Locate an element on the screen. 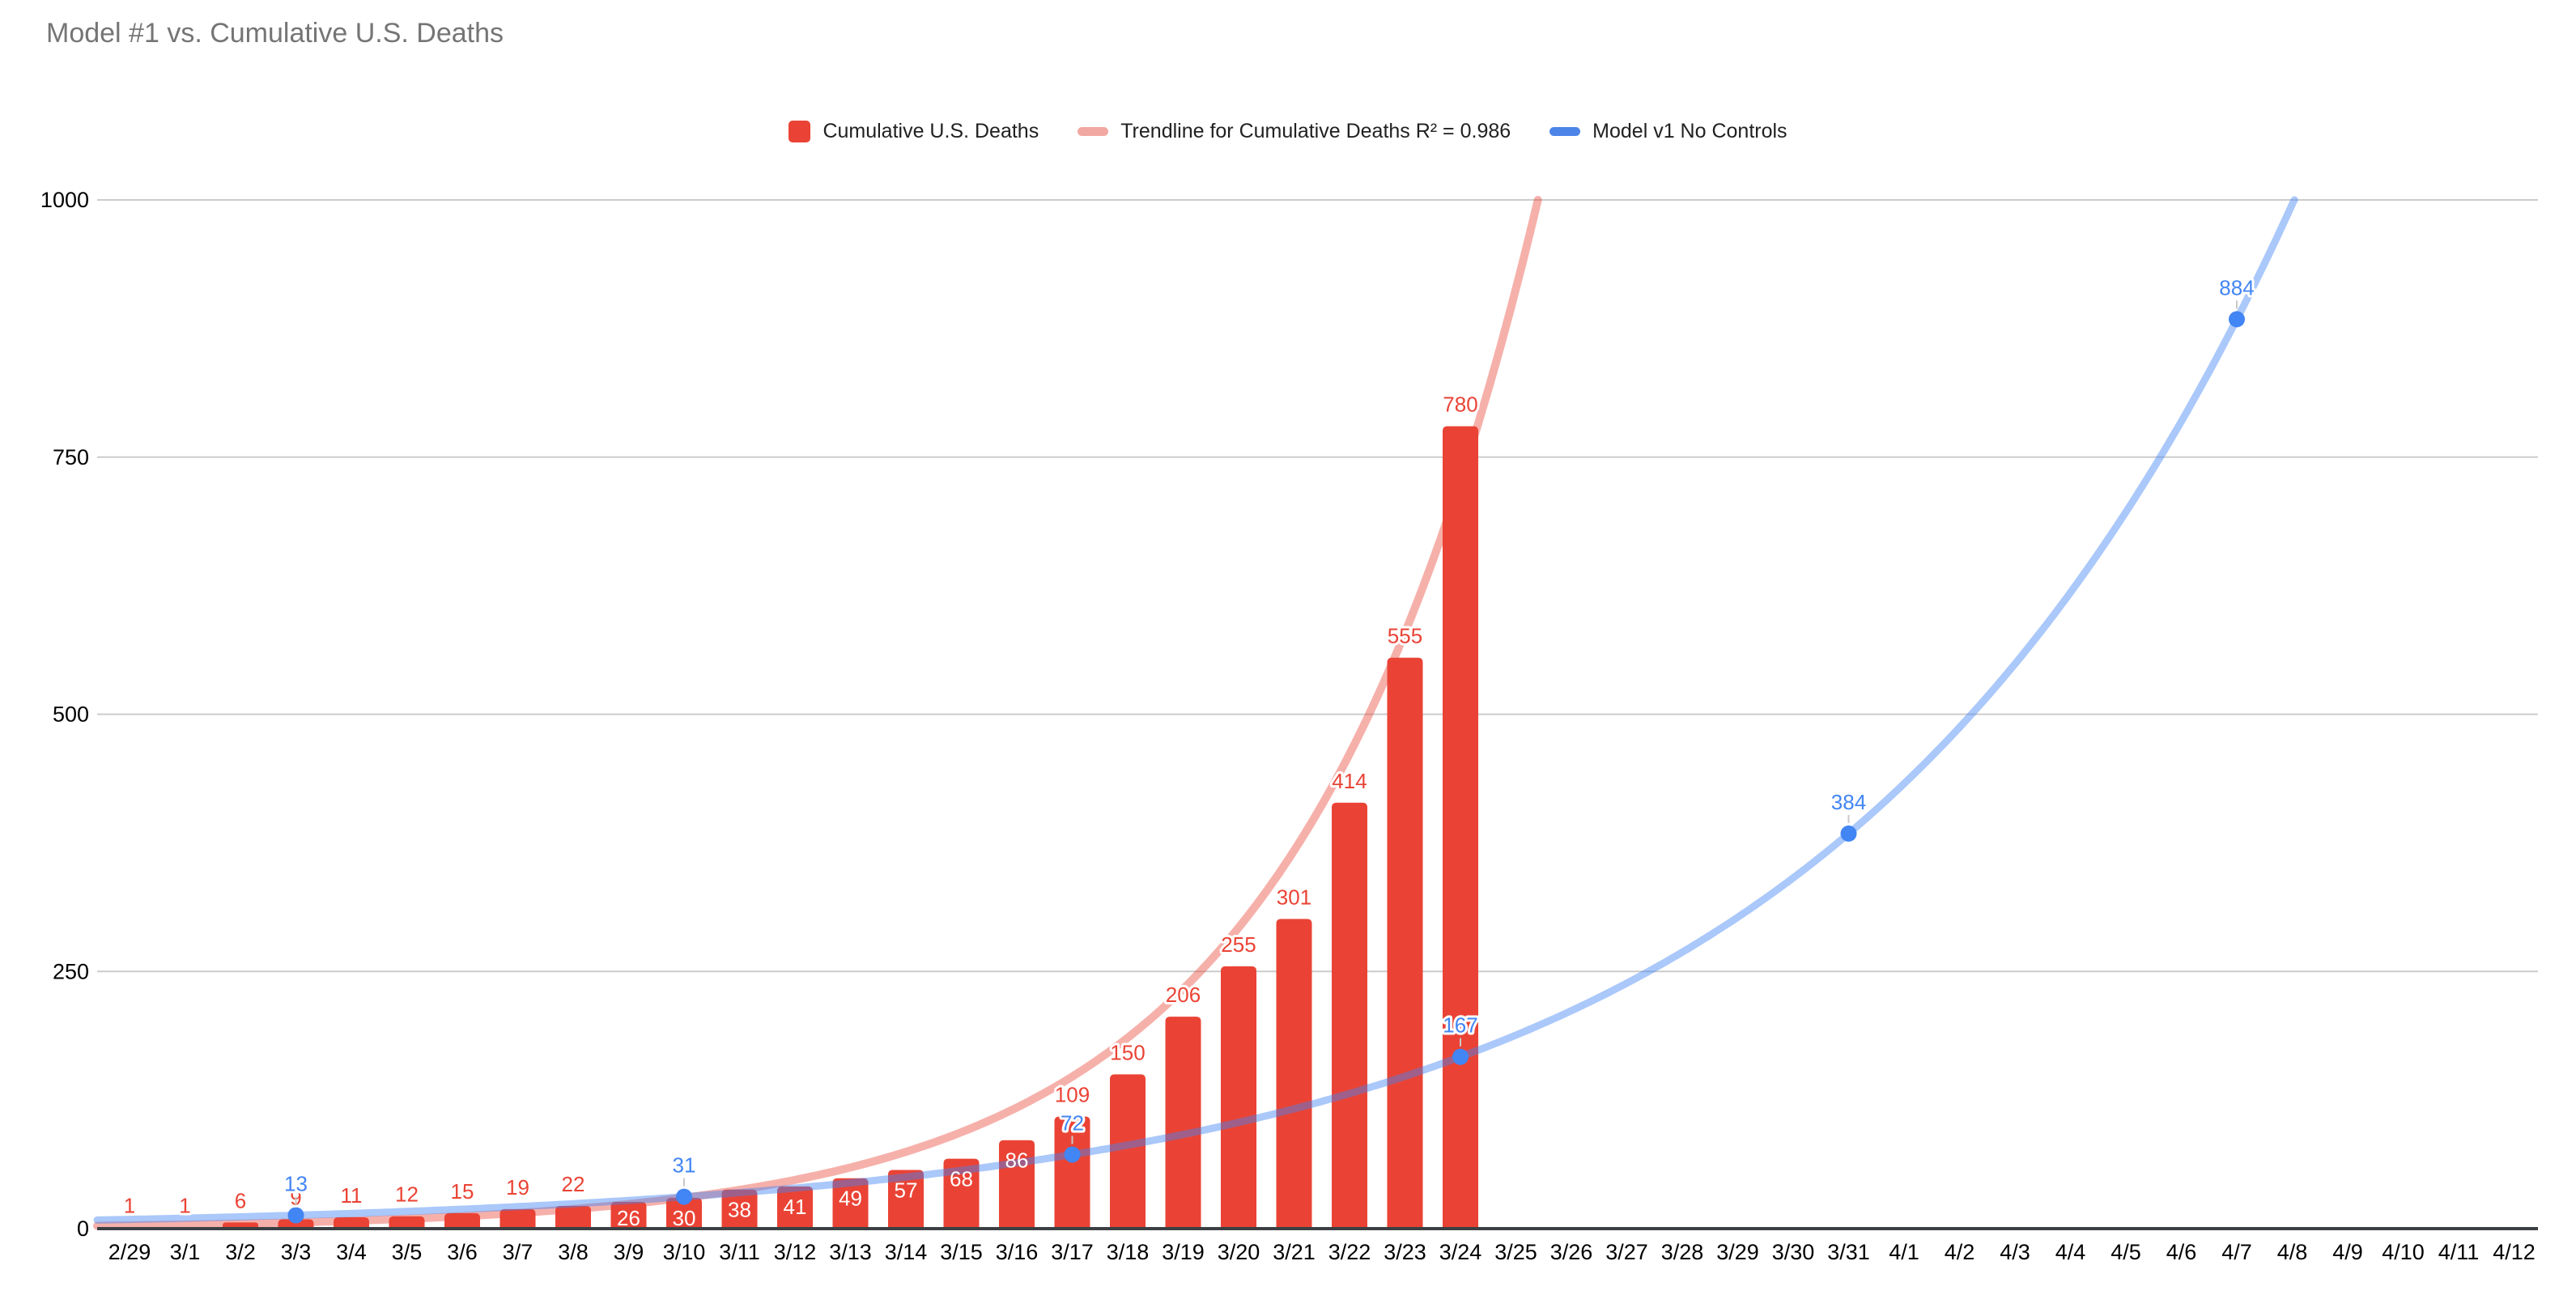 The height and width of the screenshot is (1295, 2576). x-tick-label: 3/13 is located at coordinates (850, 1252).